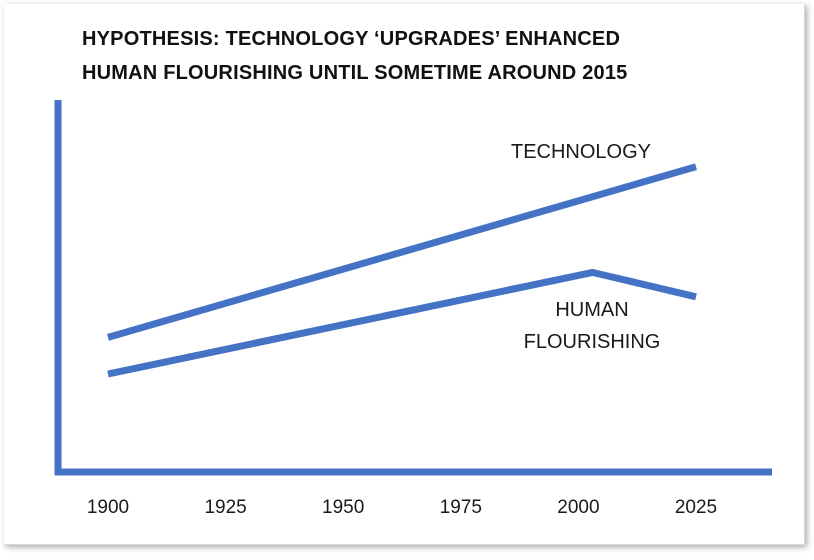 Image resolution: width=814 pixels, height=560 pixels. I want to click on technology-label: TECHNOLOGY, so click(581, 152).